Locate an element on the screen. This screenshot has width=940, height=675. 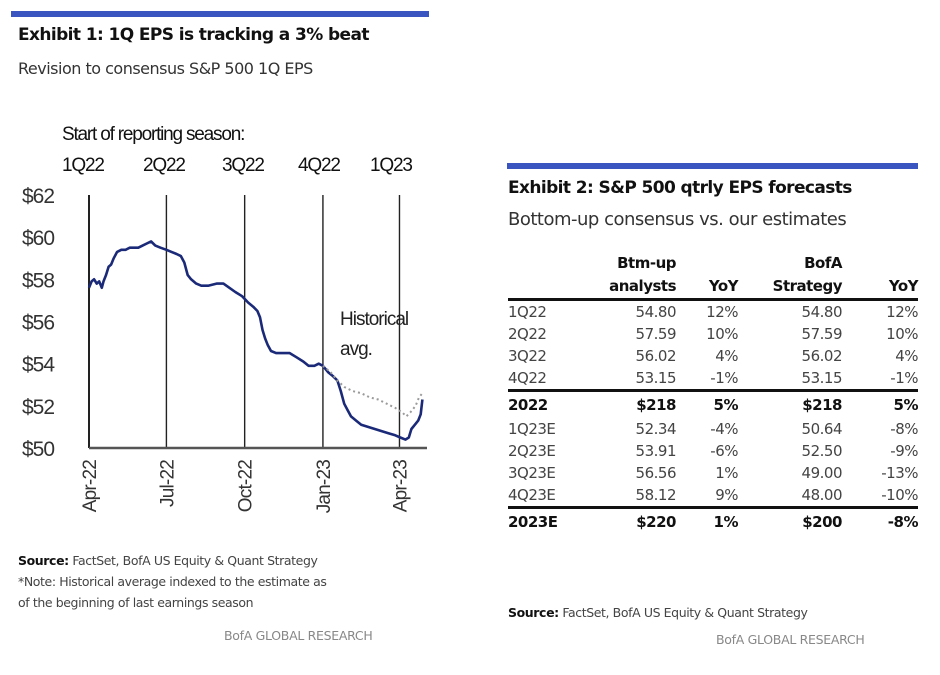
table-total-row: 2022 $218 5% $218 5% is located at coordinates (713, 405).